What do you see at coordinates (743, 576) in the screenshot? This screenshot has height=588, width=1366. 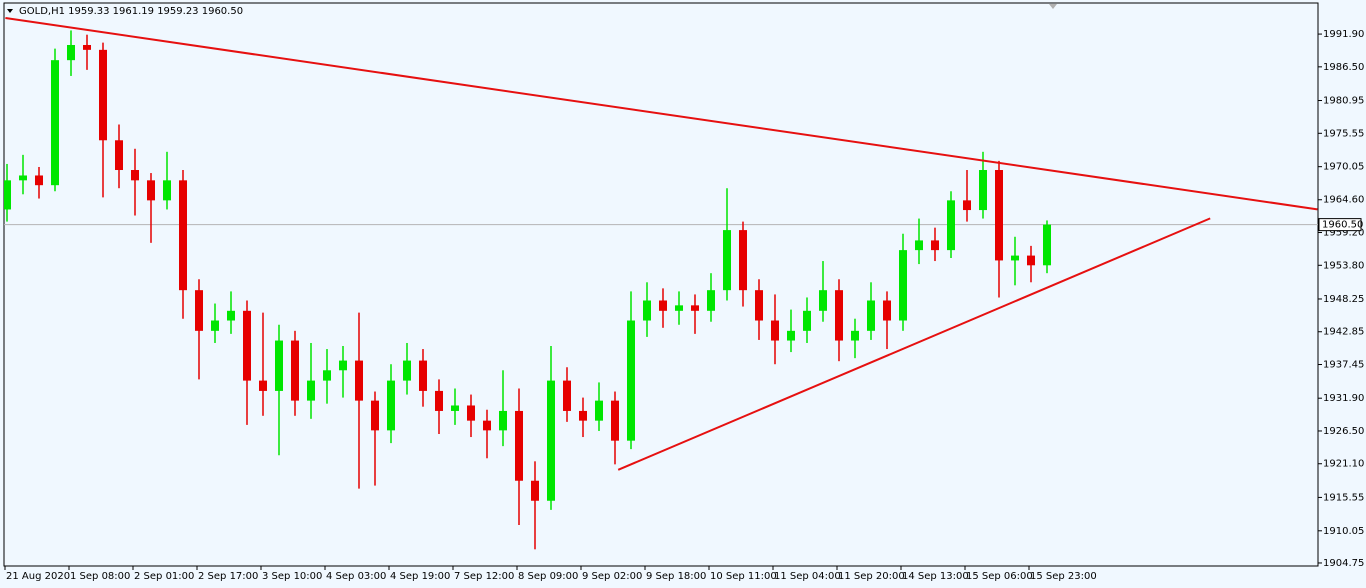 I see `x-tick-label: 10 Sep 11:00` at bounding box center [743, 576].